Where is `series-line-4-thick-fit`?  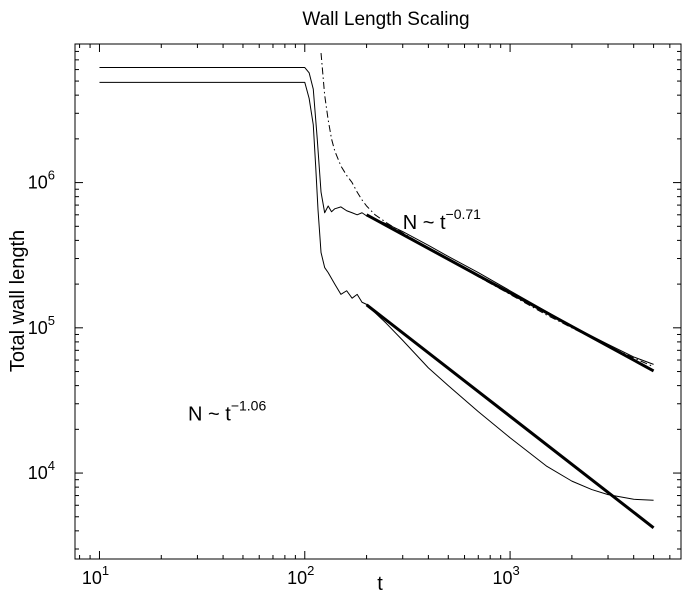 series-line-4-thick-fit is located at coordinates (510, 293).